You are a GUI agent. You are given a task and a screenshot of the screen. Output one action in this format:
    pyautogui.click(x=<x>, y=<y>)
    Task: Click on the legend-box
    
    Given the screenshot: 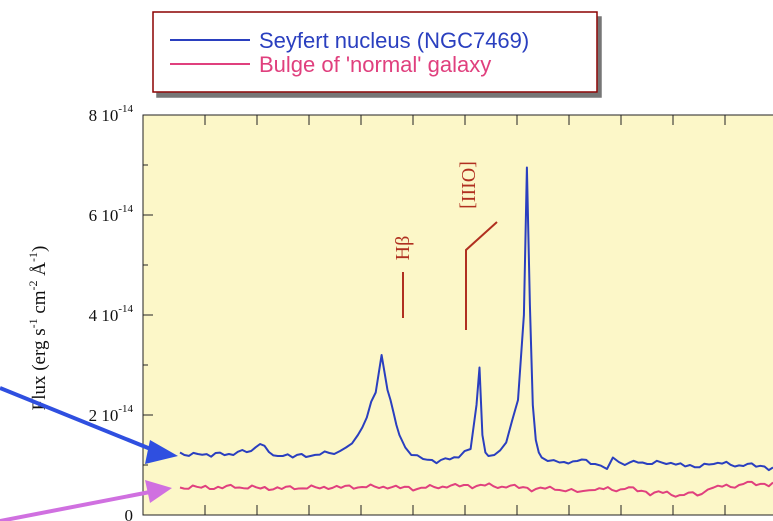 What is the action you would take?
    pyautogui.click(x=375, y=52)
    